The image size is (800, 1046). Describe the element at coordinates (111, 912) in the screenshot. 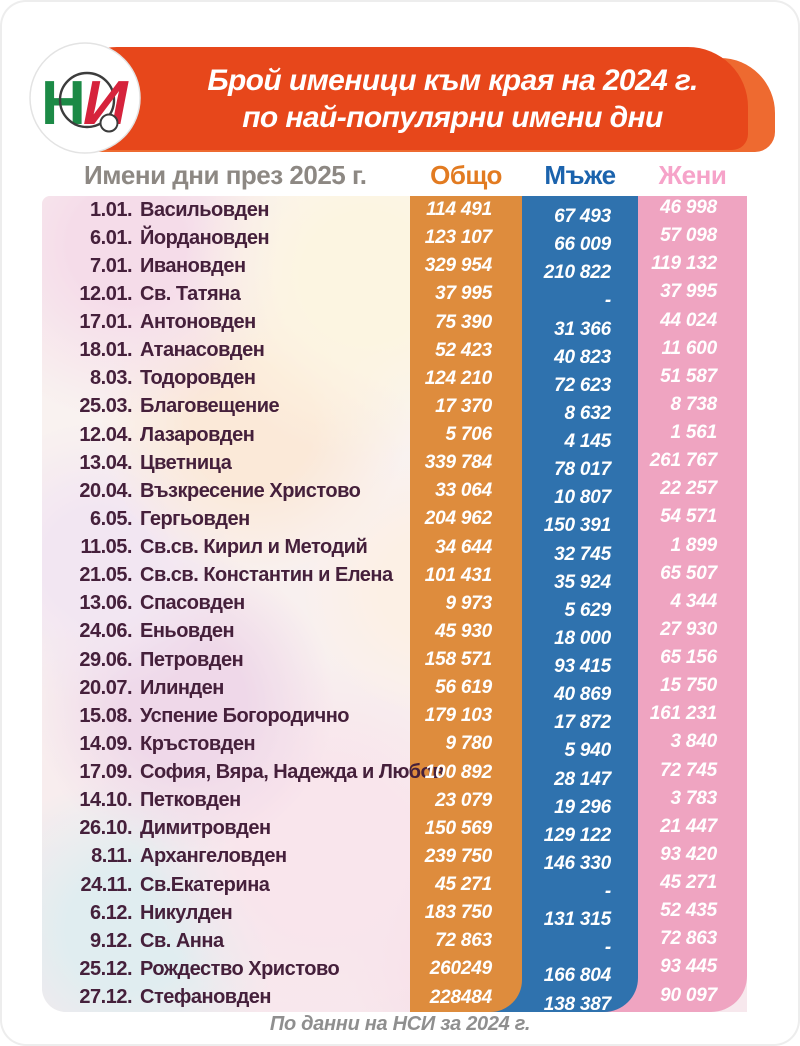

I see `row-date: 6.12.` at that location.